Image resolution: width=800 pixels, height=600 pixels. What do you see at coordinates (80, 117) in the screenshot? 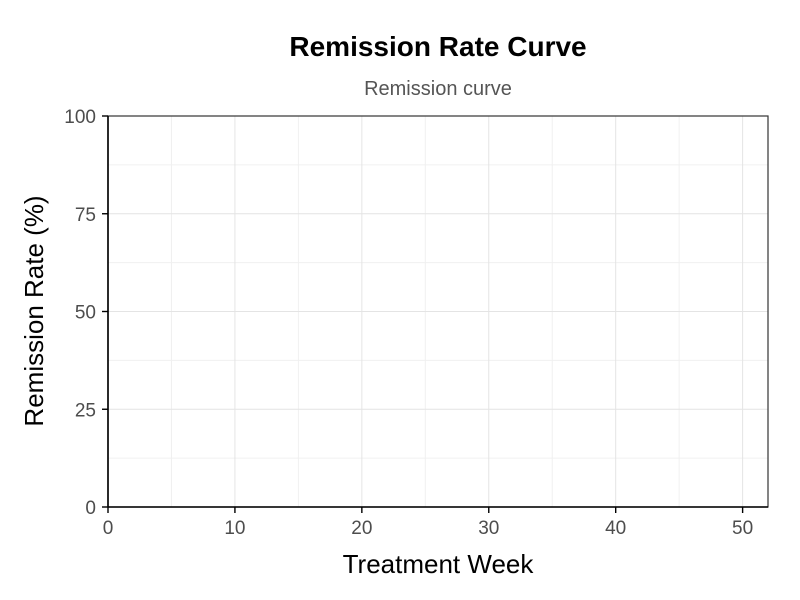
I see `y-tick-label: 100` at bounding box center [80, 117].